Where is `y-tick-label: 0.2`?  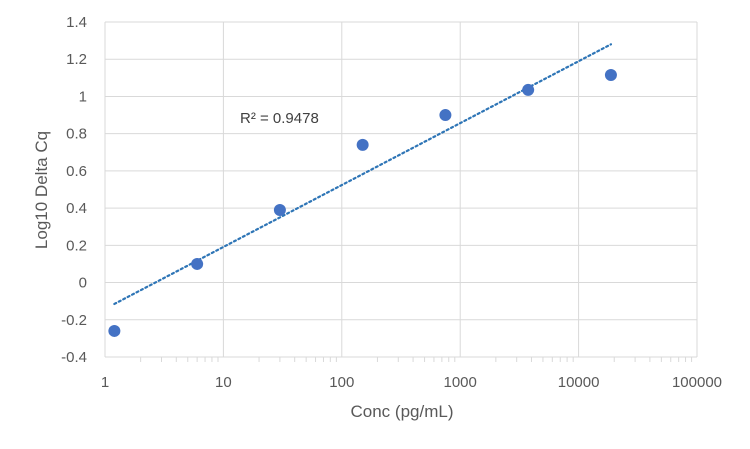
y-tick-label: 0.2 is located at coordinates (76, 245).